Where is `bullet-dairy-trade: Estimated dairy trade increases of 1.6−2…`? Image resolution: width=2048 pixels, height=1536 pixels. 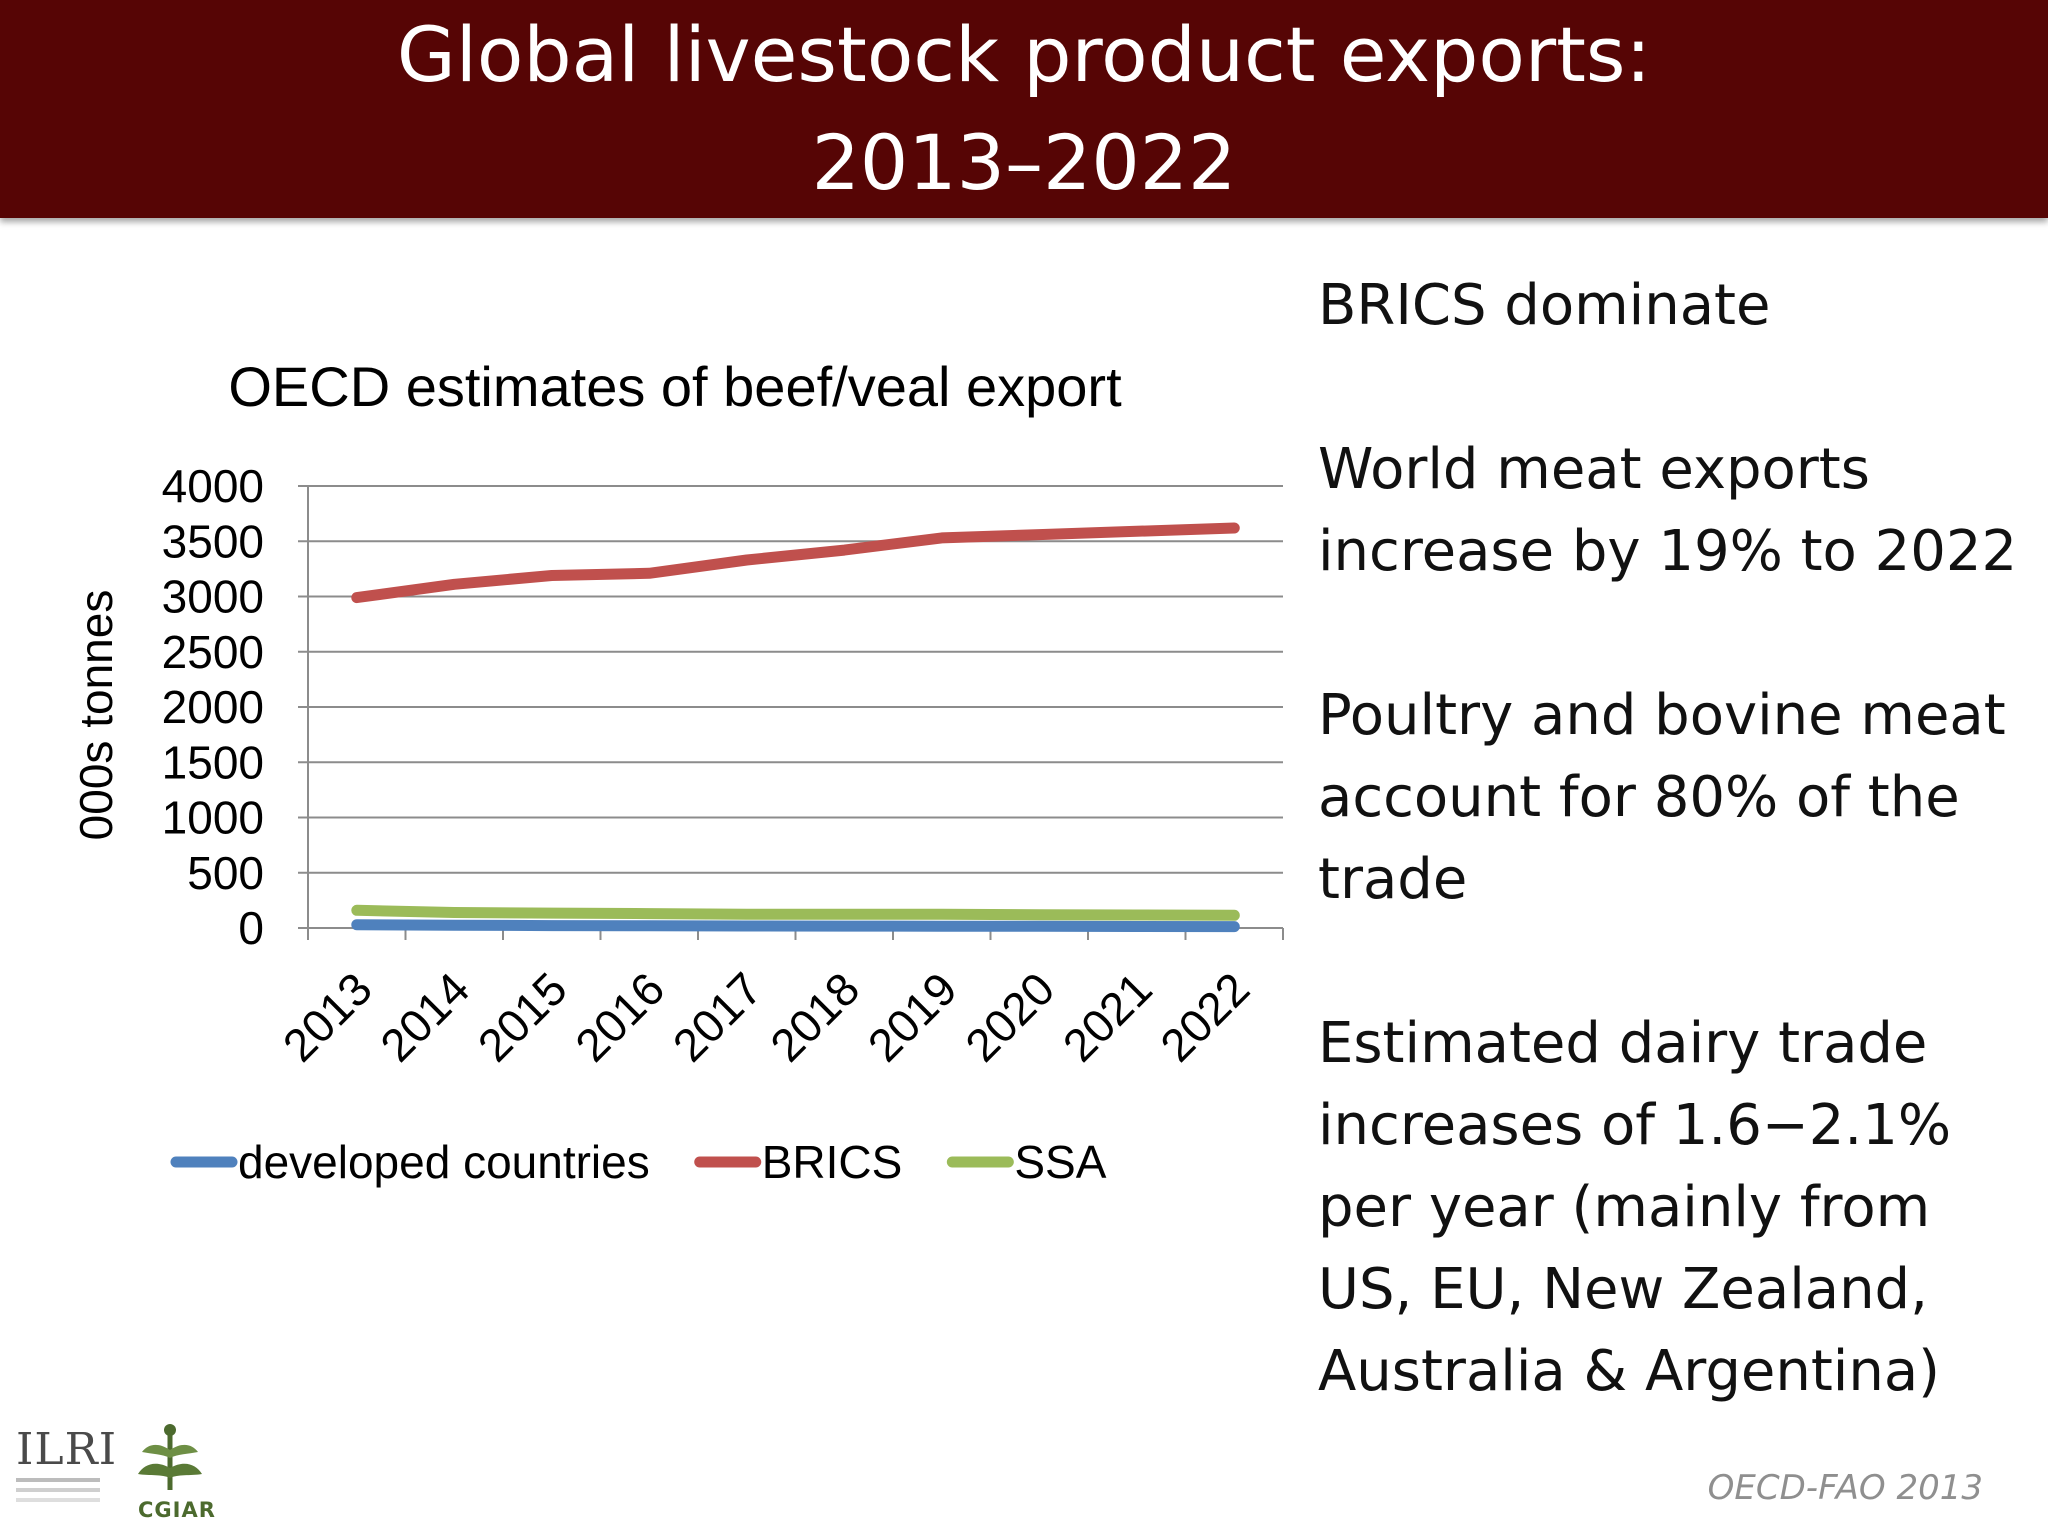 bullet-dairy-trade: Estimated dairy trade increases of 1.6−2… is located at coordinates (1635, 1207).